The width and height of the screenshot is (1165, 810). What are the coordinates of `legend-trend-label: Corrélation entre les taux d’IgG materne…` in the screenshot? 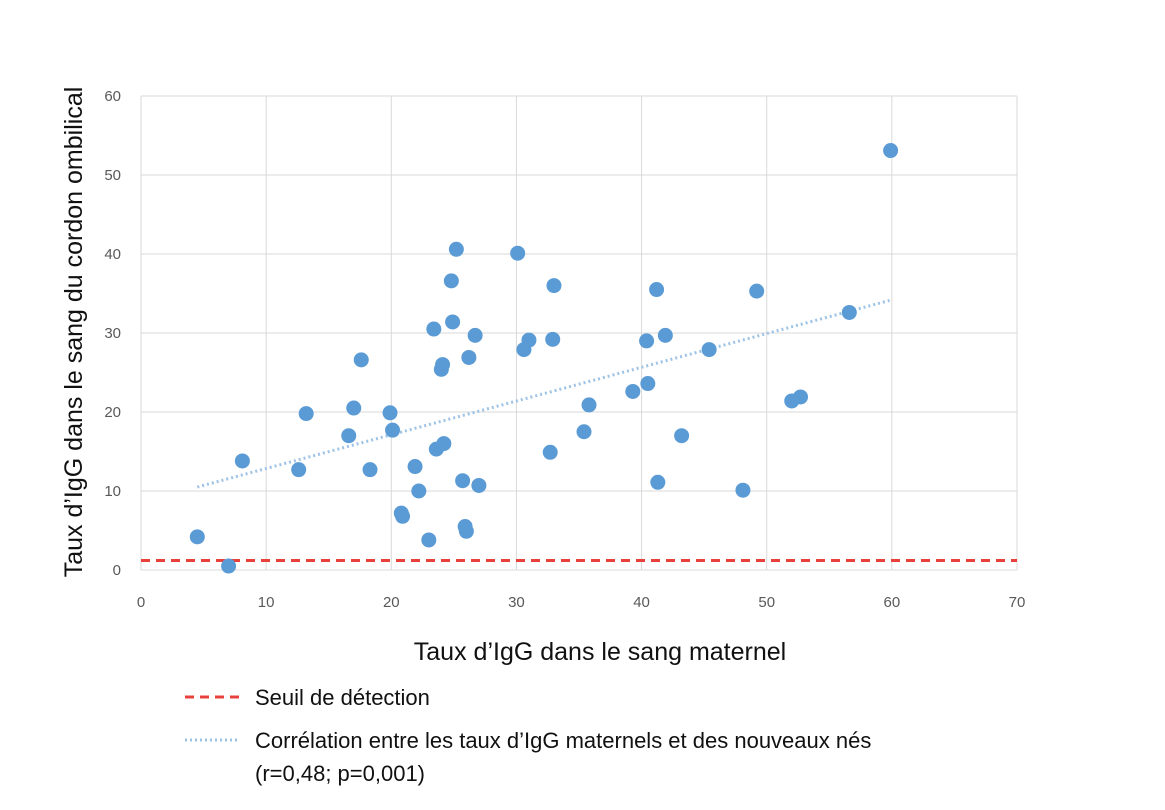 It's located at (563, 740).